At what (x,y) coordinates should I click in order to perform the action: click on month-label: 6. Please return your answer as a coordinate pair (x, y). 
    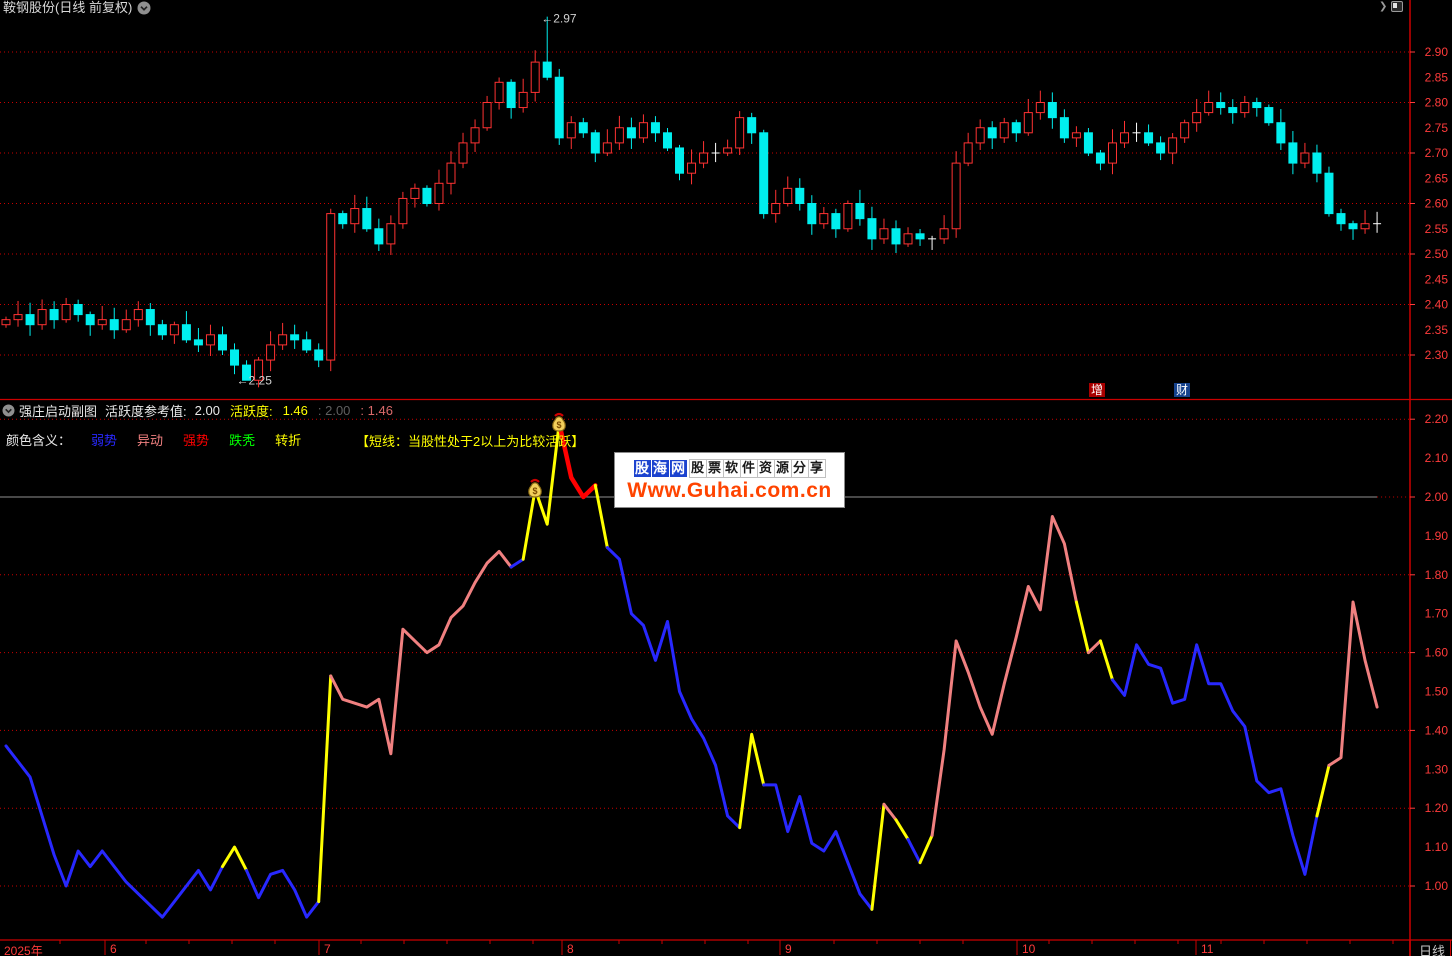
    Looking at the image, I should click on (113, 949).